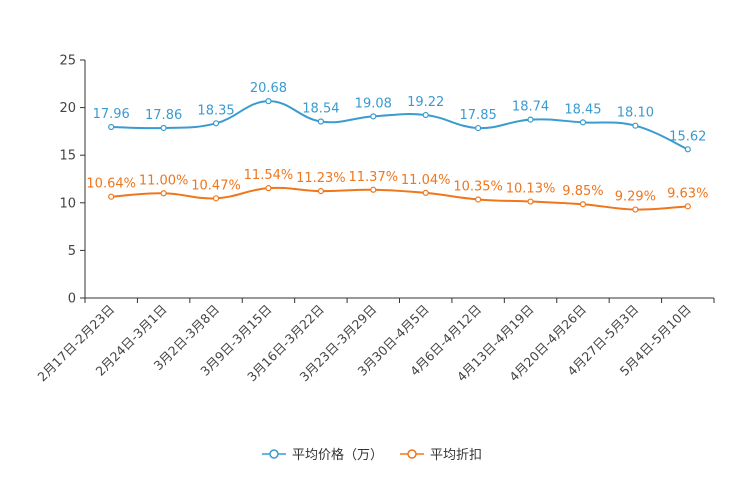 The width and height of the screenshot is (744, 496). What do you see at coordinates (635, 197) in the screenshot?
I see `data-label: 9.29%` at bounding box center [635, 197].